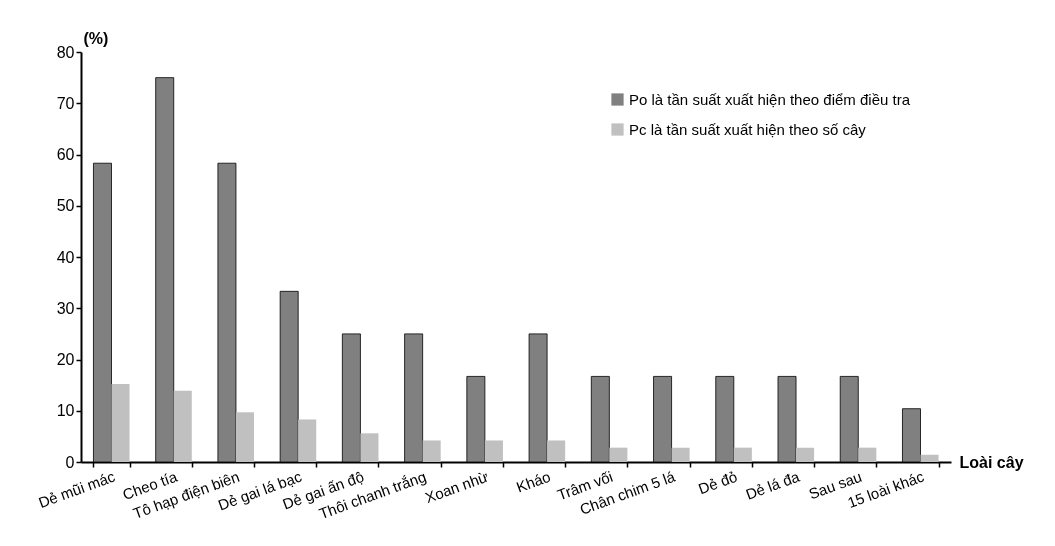  Describe the element at coordinates (96, 38) in the screenshot. I see `y-axis-title: (%)` at that location.